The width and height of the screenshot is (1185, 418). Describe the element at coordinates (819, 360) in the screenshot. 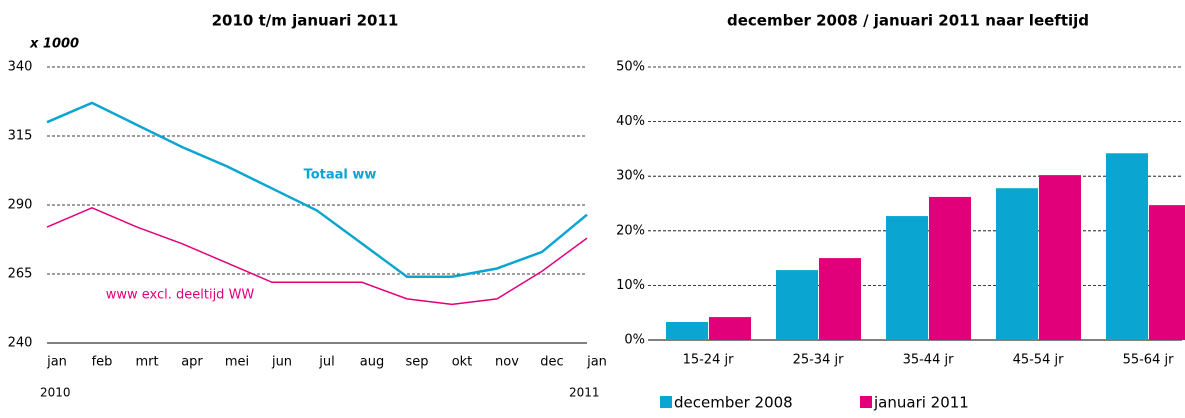

I see `x-tick-label: 25-34 jr` at that location.